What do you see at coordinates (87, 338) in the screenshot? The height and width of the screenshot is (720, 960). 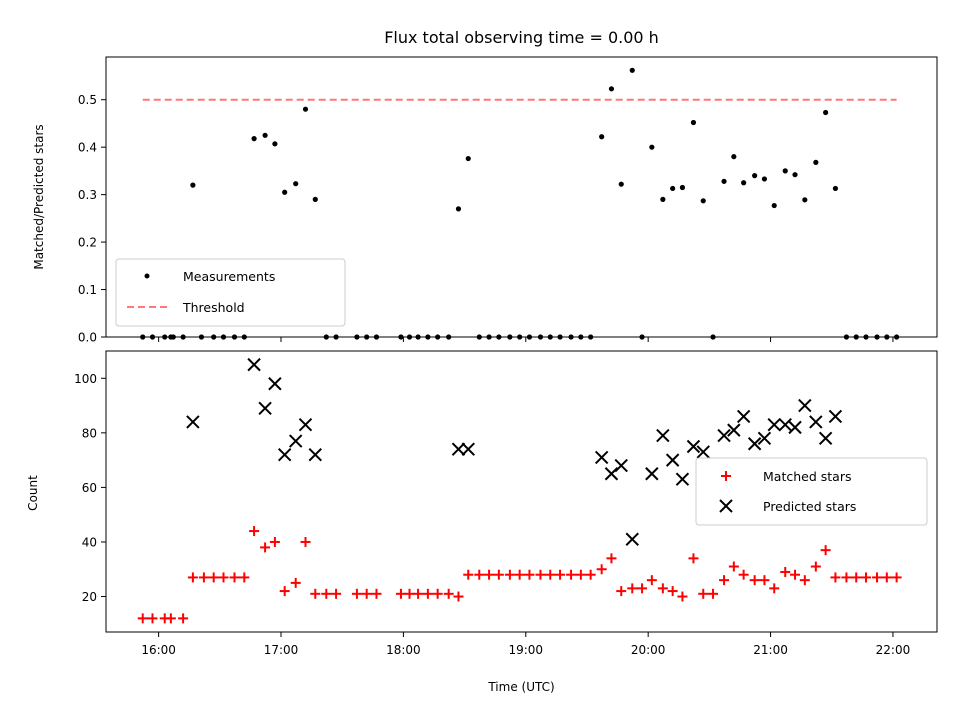 I see `y-tick-label: 0.0` at bounding box center [87, 338].